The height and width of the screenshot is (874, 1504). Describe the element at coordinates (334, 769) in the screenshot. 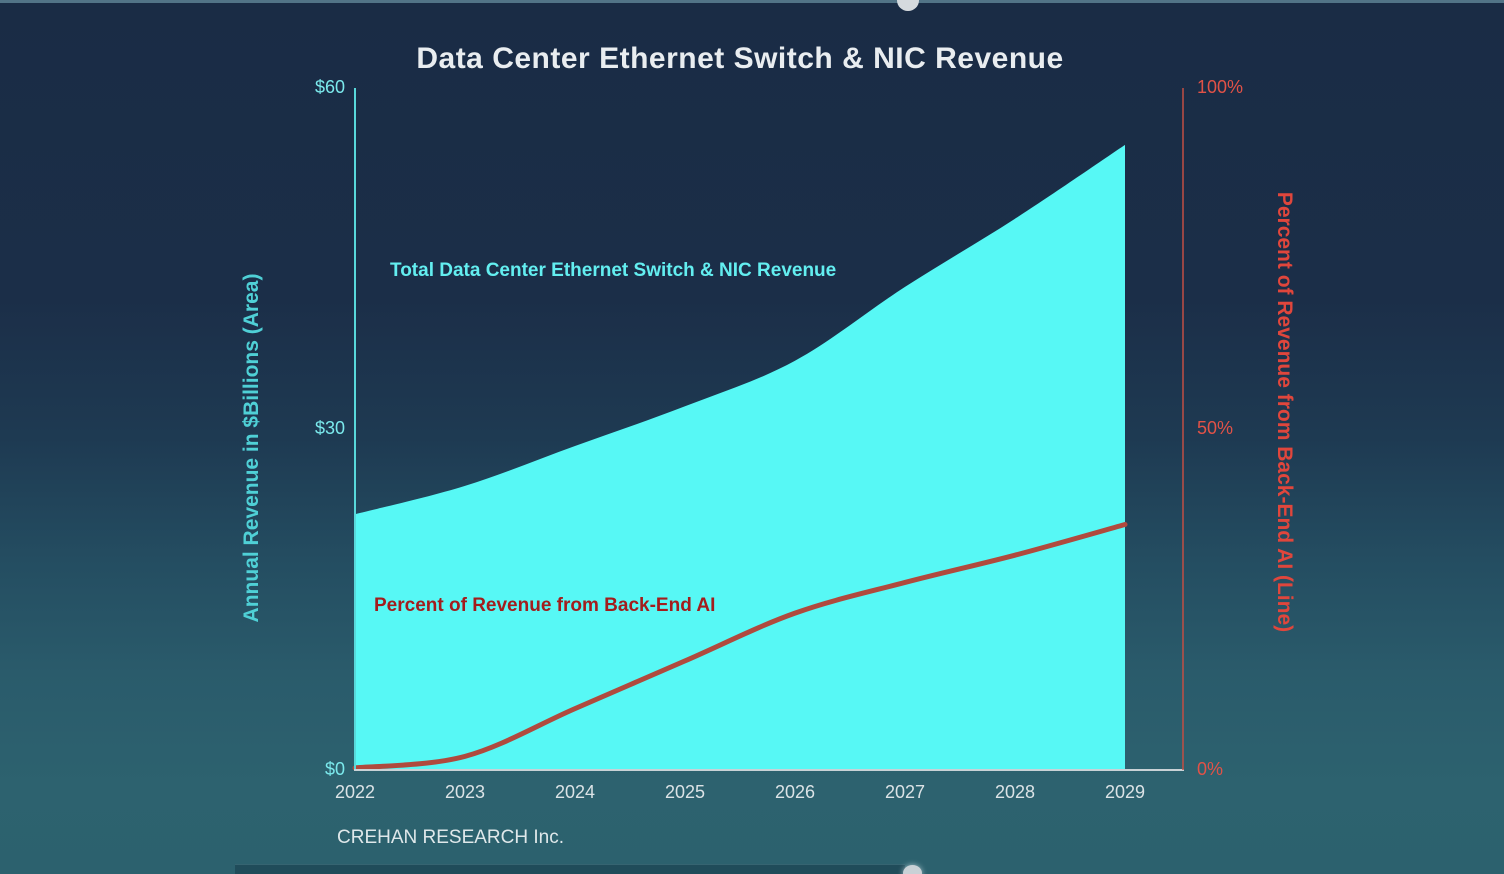

I see `left-axis-tick-label: $0` at that location.